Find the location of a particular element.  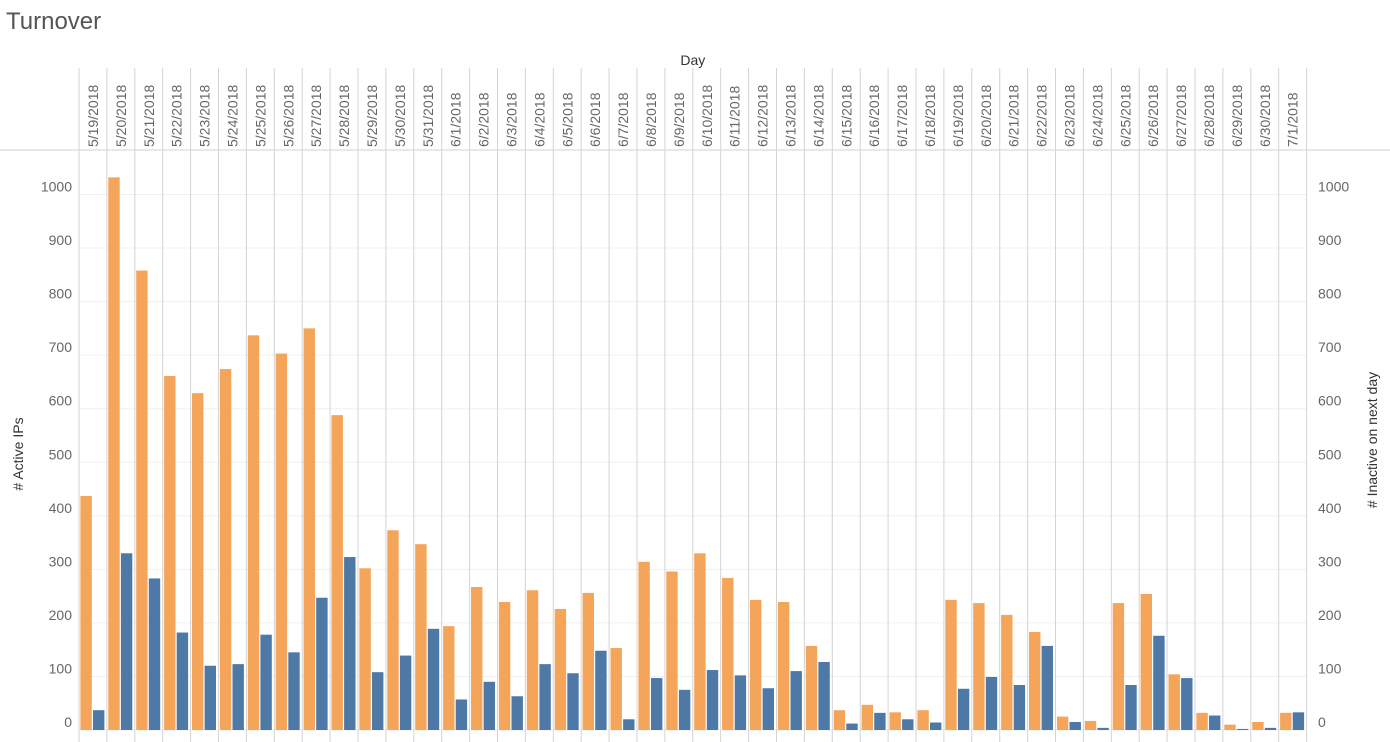

date-label: 5/24/2018 is located at coordinates (232, 116).